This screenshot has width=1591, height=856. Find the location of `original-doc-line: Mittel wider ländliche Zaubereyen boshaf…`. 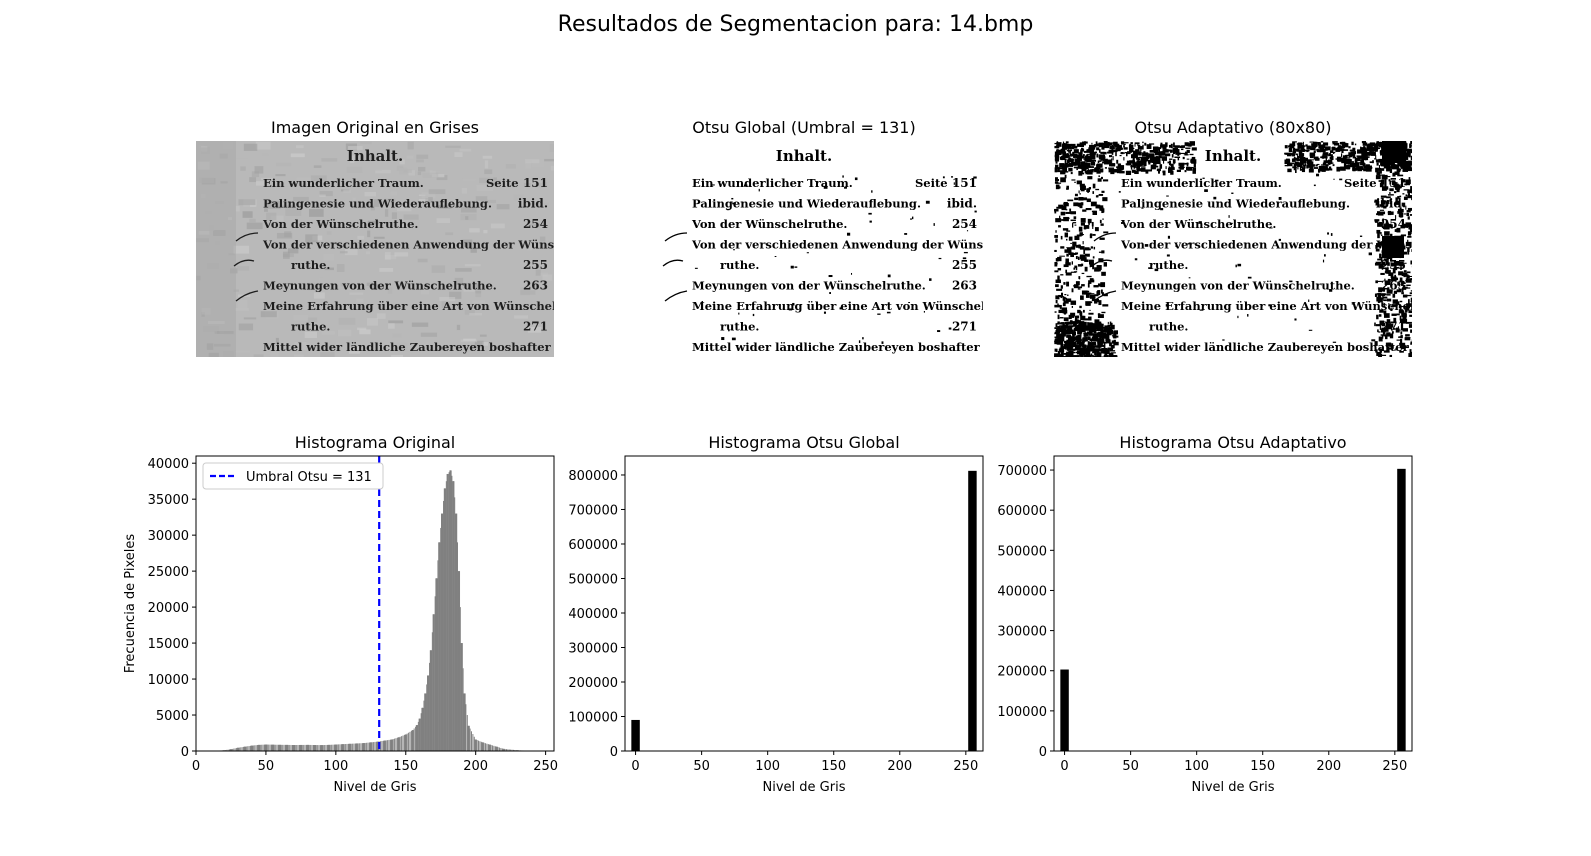

original-doc-line: Mittel wider ländliche Zaubereyen boshaf… is located at coordinates (408, 347).